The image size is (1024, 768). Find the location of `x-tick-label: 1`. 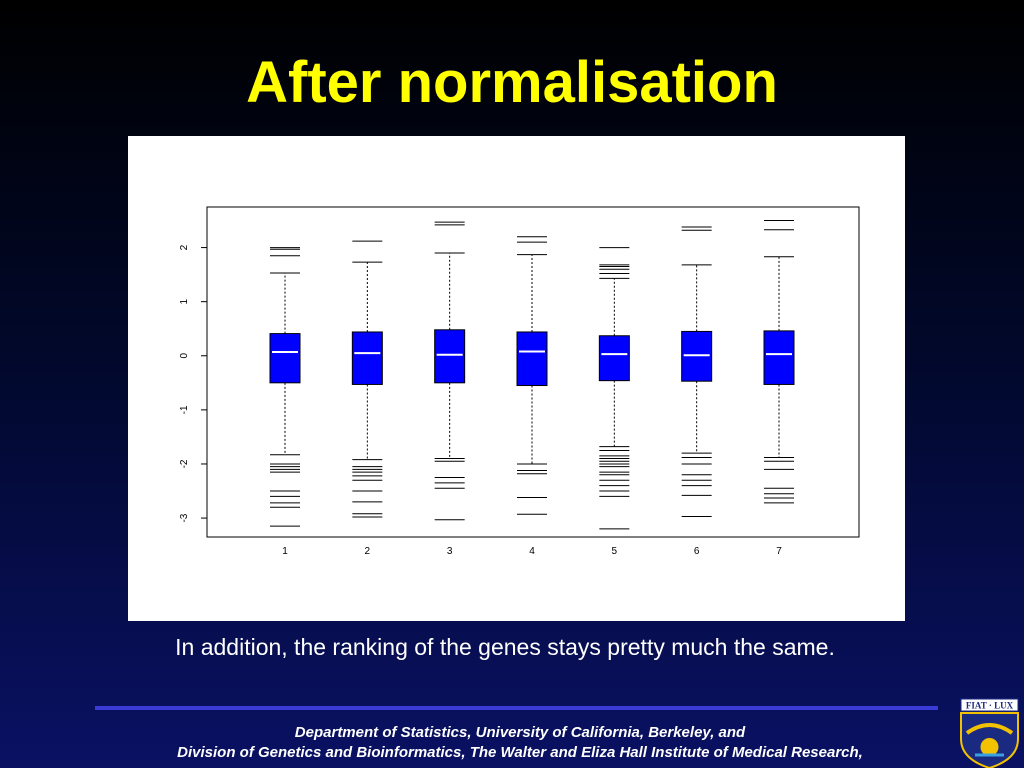

x-tick-label: 1 is located at coordinates (285, 551).